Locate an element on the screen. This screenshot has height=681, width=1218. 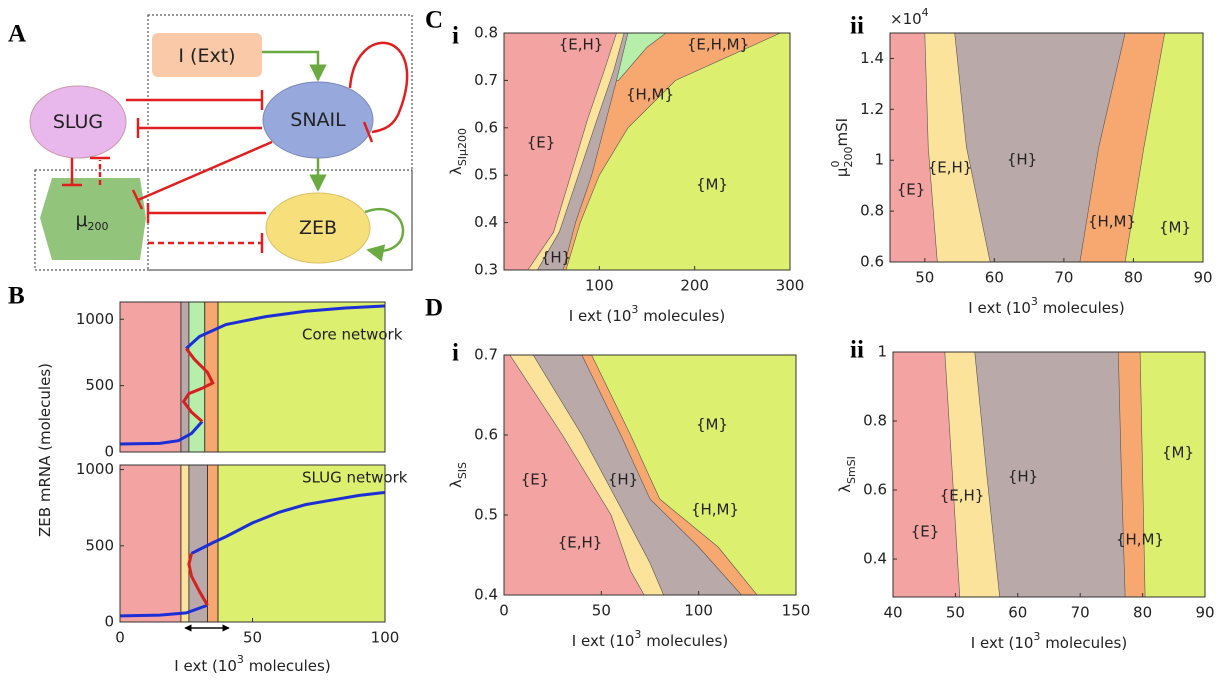
x-tick-label: 200 is located at coordinates (694, 286).